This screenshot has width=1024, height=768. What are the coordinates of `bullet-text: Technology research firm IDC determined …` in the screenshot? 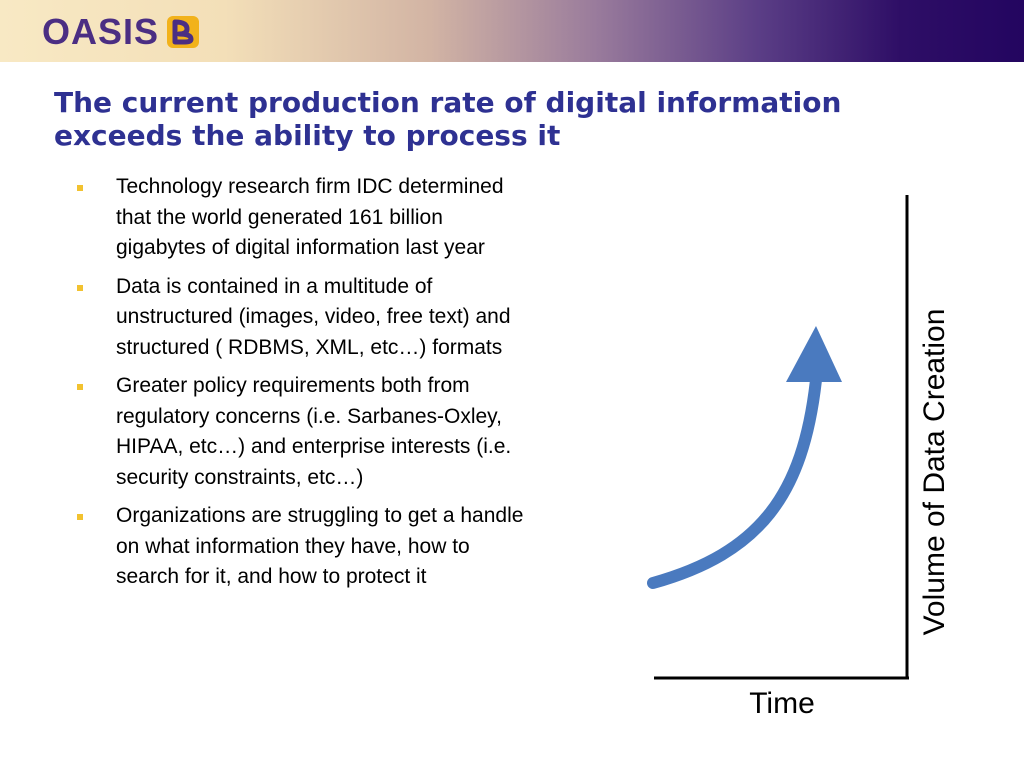 It's located at (310, 217).